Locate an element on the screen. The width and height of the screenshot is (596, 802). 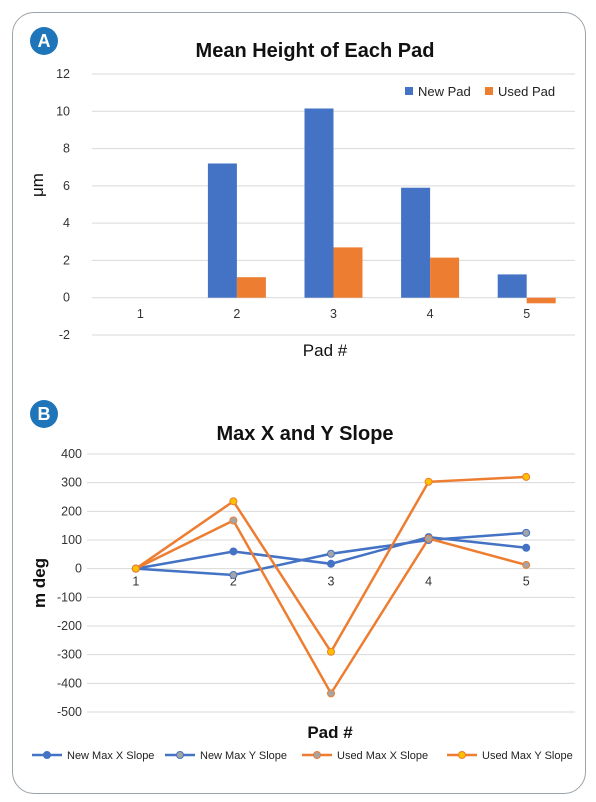
chart-b-y-tick-label: 300 is located at coordinates (71, 483).